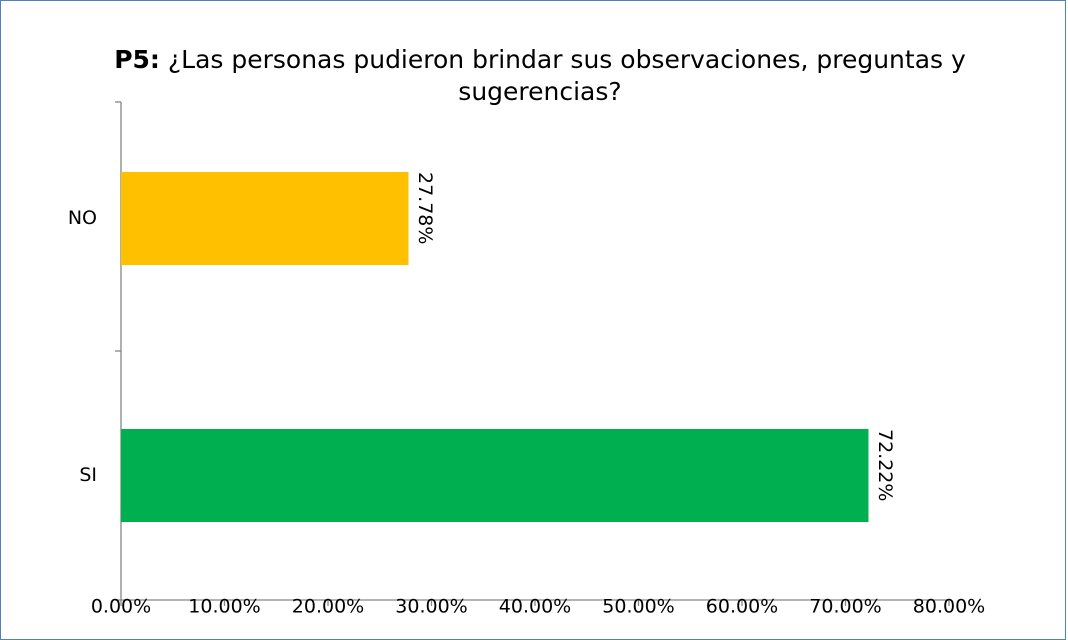  I want to click on y-tick-label: NO, so click(82, 218).